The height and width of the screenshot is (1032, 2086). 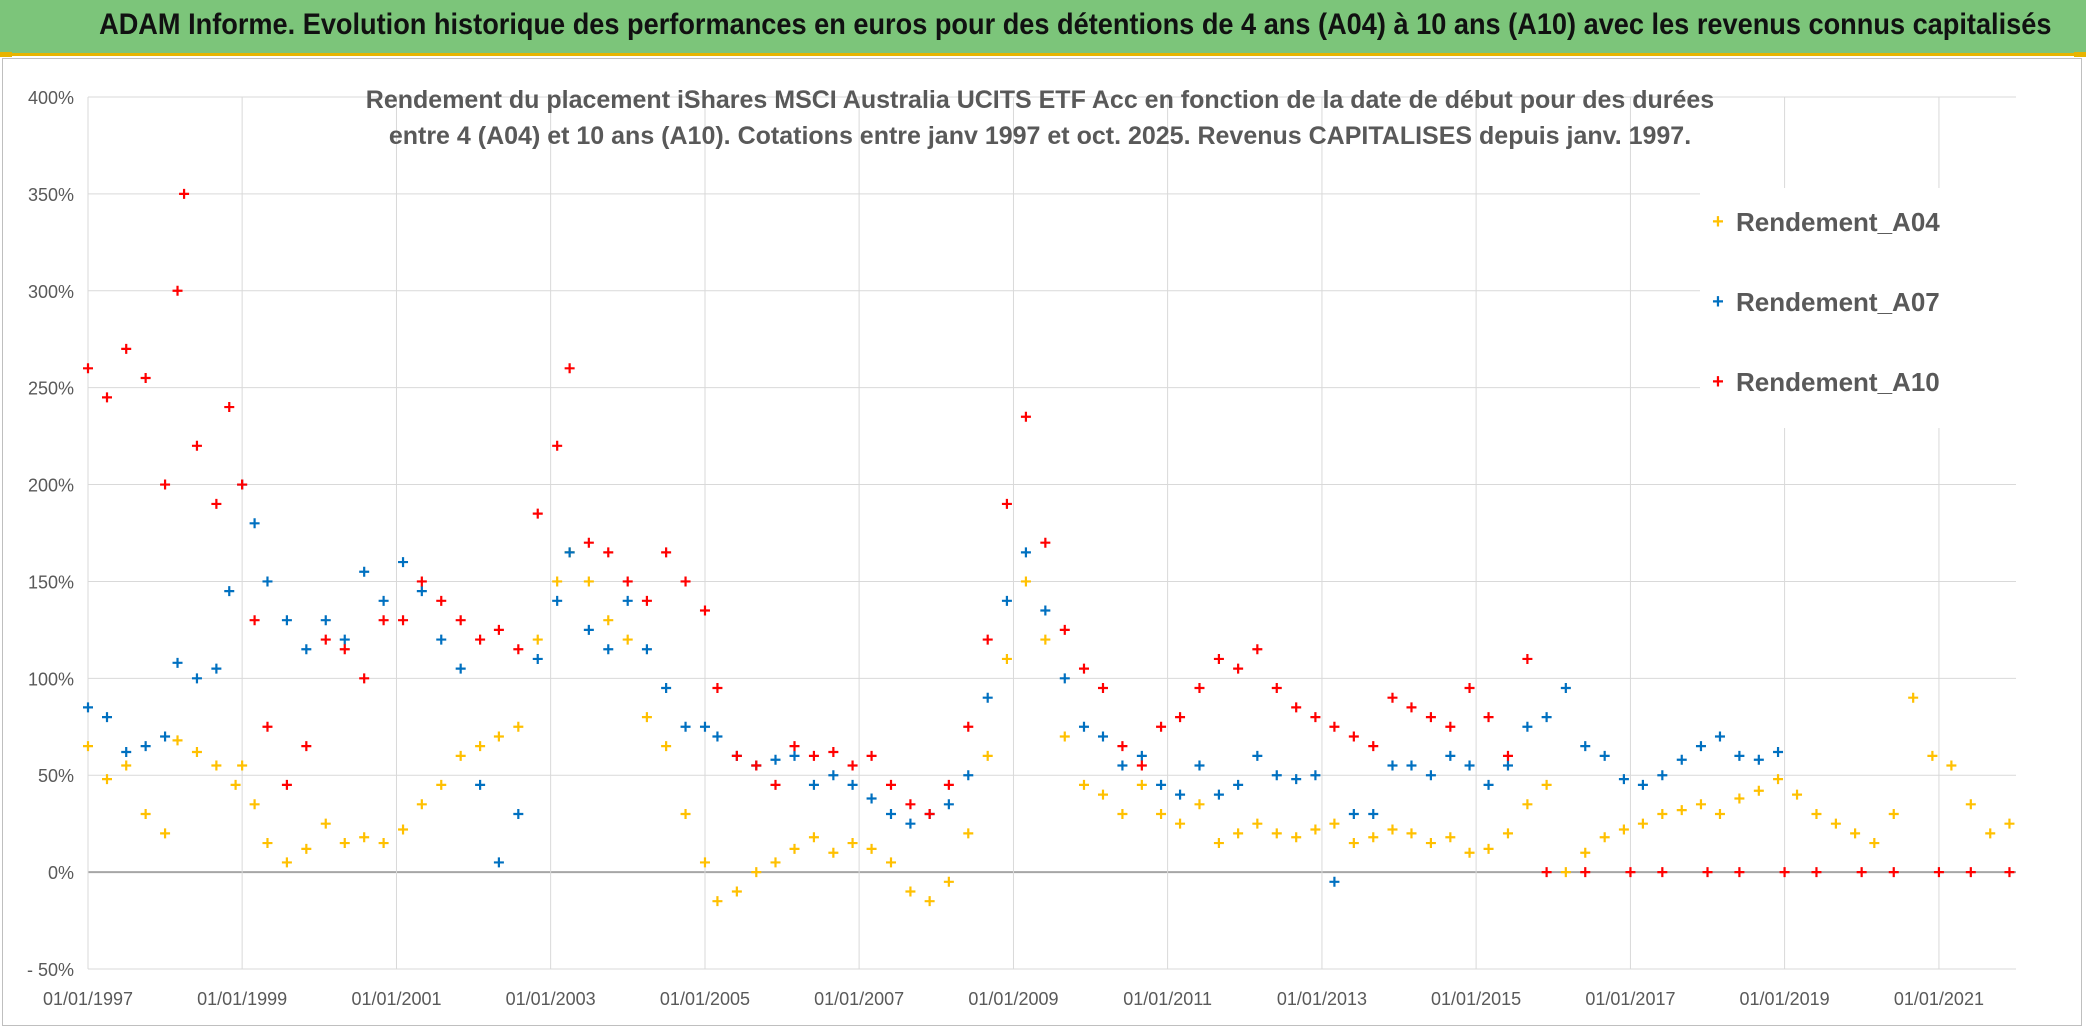 What do you see at coordinates (1820, 302) in the screenshot?
I see `legend-item-a07: + Rendement_A07` at bounding box center [1820, 302].